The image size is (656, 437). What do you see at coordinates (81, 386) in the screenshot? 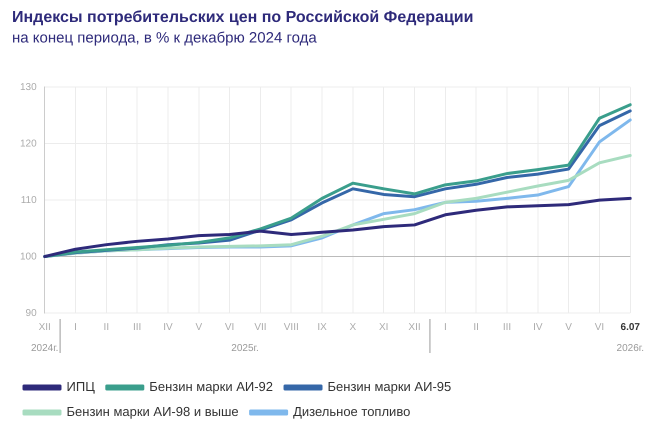
I see `legend-label: ИПЦ` at bounding box center [81, 386].